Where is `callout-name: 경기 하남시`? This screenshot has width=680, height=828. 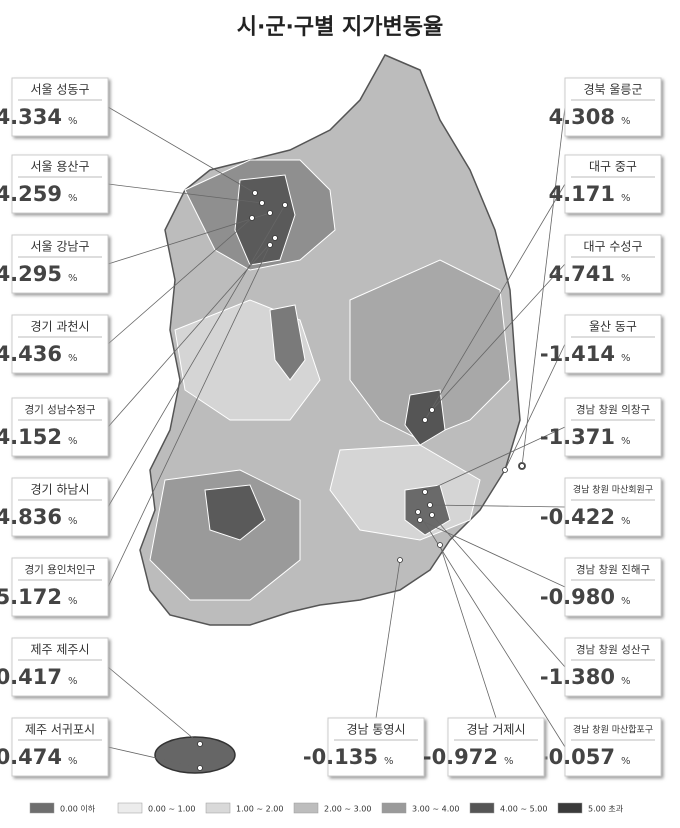
callout-name: 경기 하남시 is located at coordinates (59, 490).